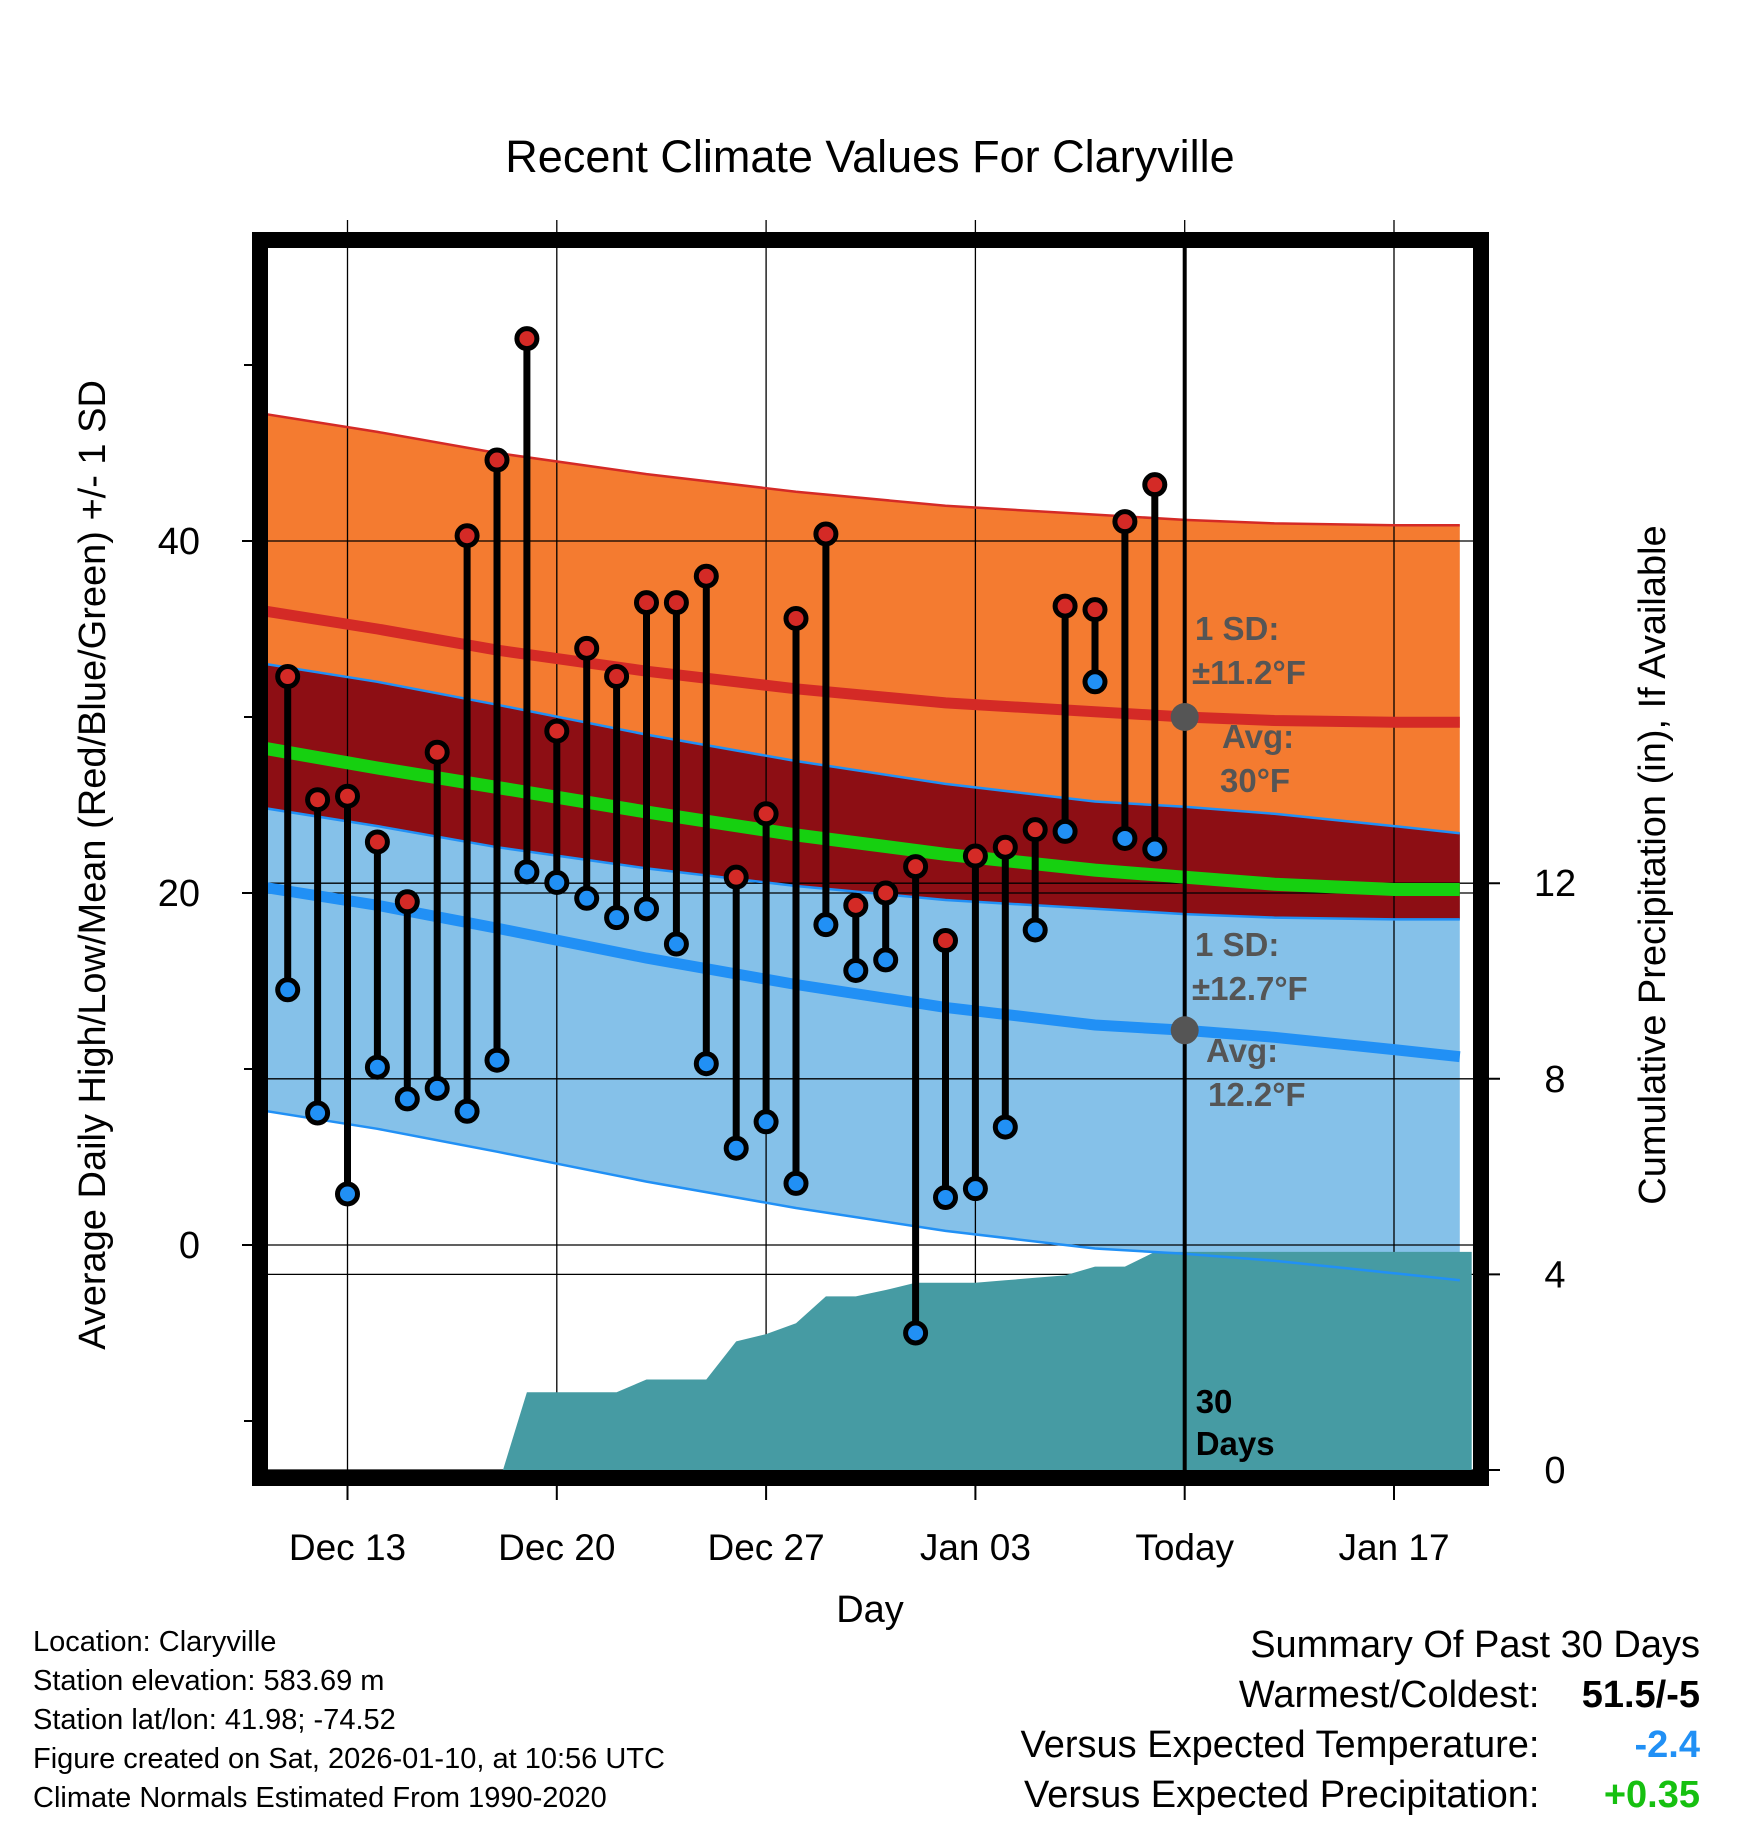 The width and height of the screenshot is (1748, 1828). Describe the element at coordinates (214, 1720) in the screenshot. I see `latlon-text: Station lat/lon: 41.98; -74.52` at that location.